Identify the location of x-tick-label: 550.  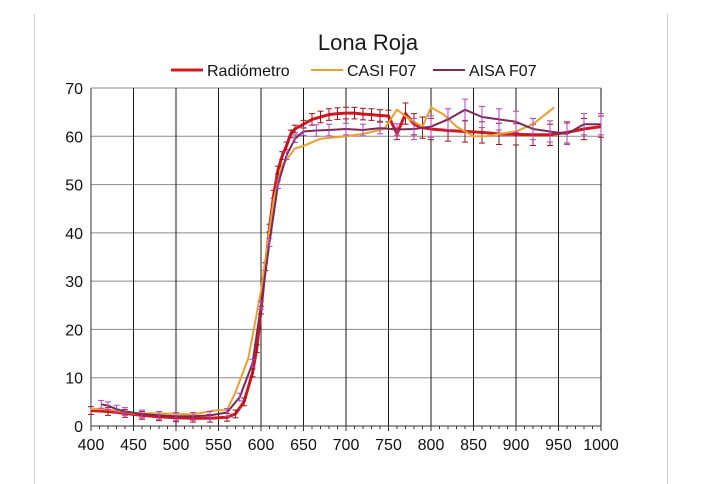
(218, 445).